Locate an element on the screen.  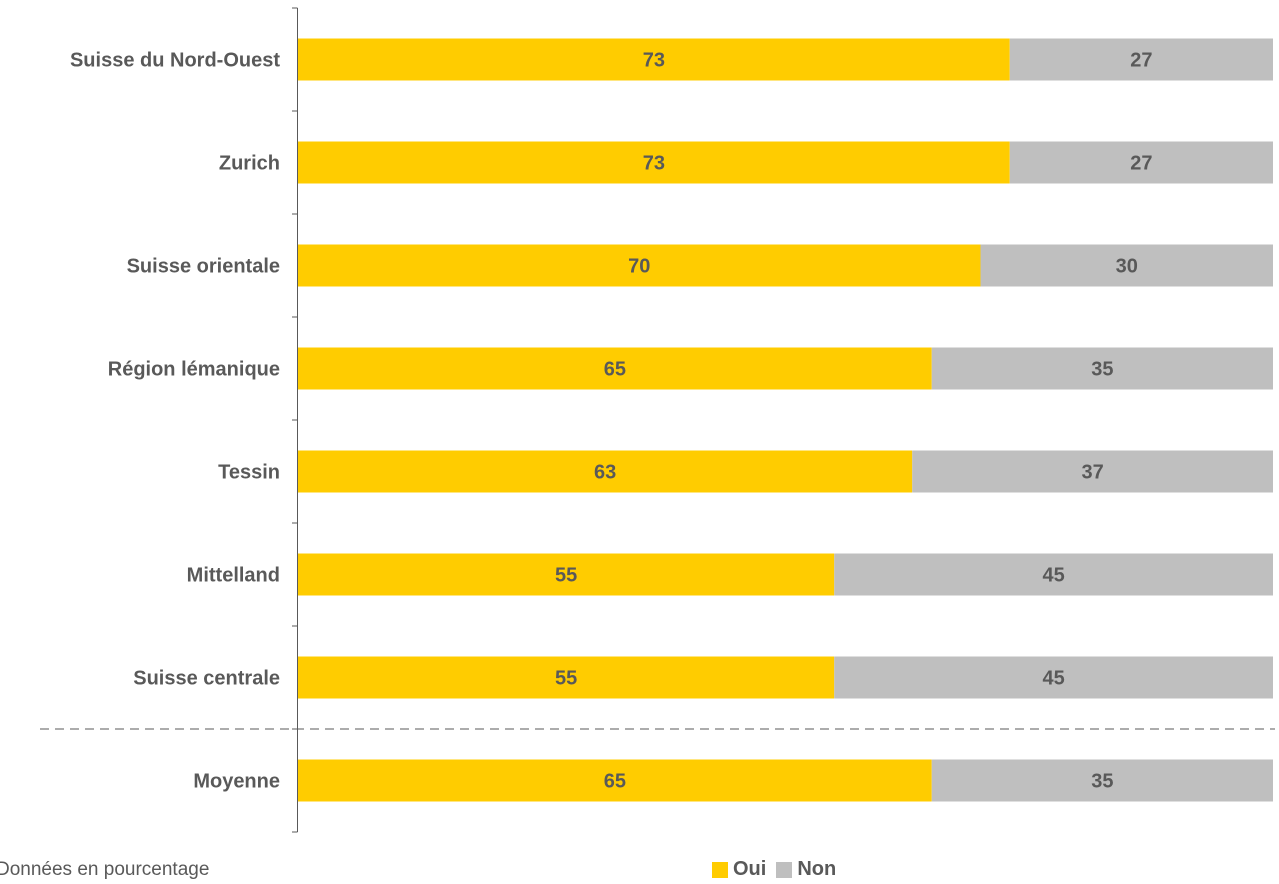
legend-label-oui: Oui is located at coordinates (750, 869).